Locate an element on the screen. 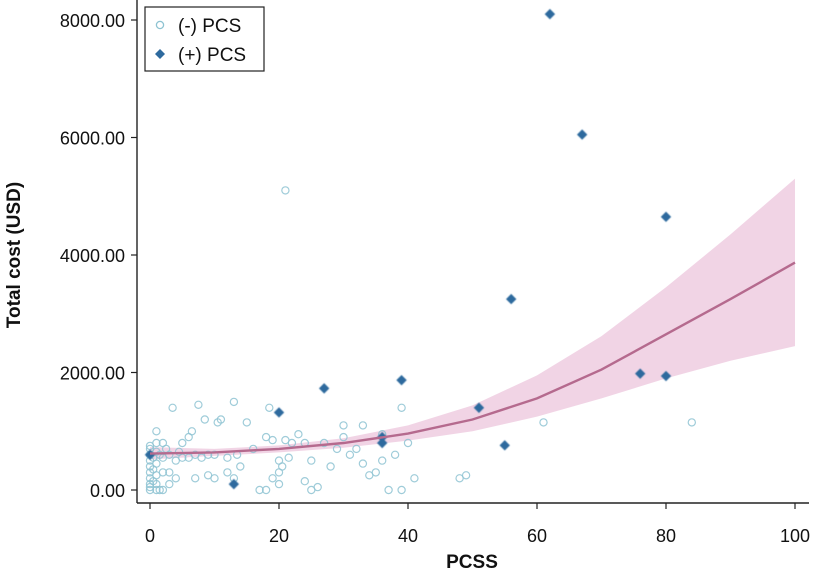  x-tick-label: 100 is located at coordinates (795, 536).